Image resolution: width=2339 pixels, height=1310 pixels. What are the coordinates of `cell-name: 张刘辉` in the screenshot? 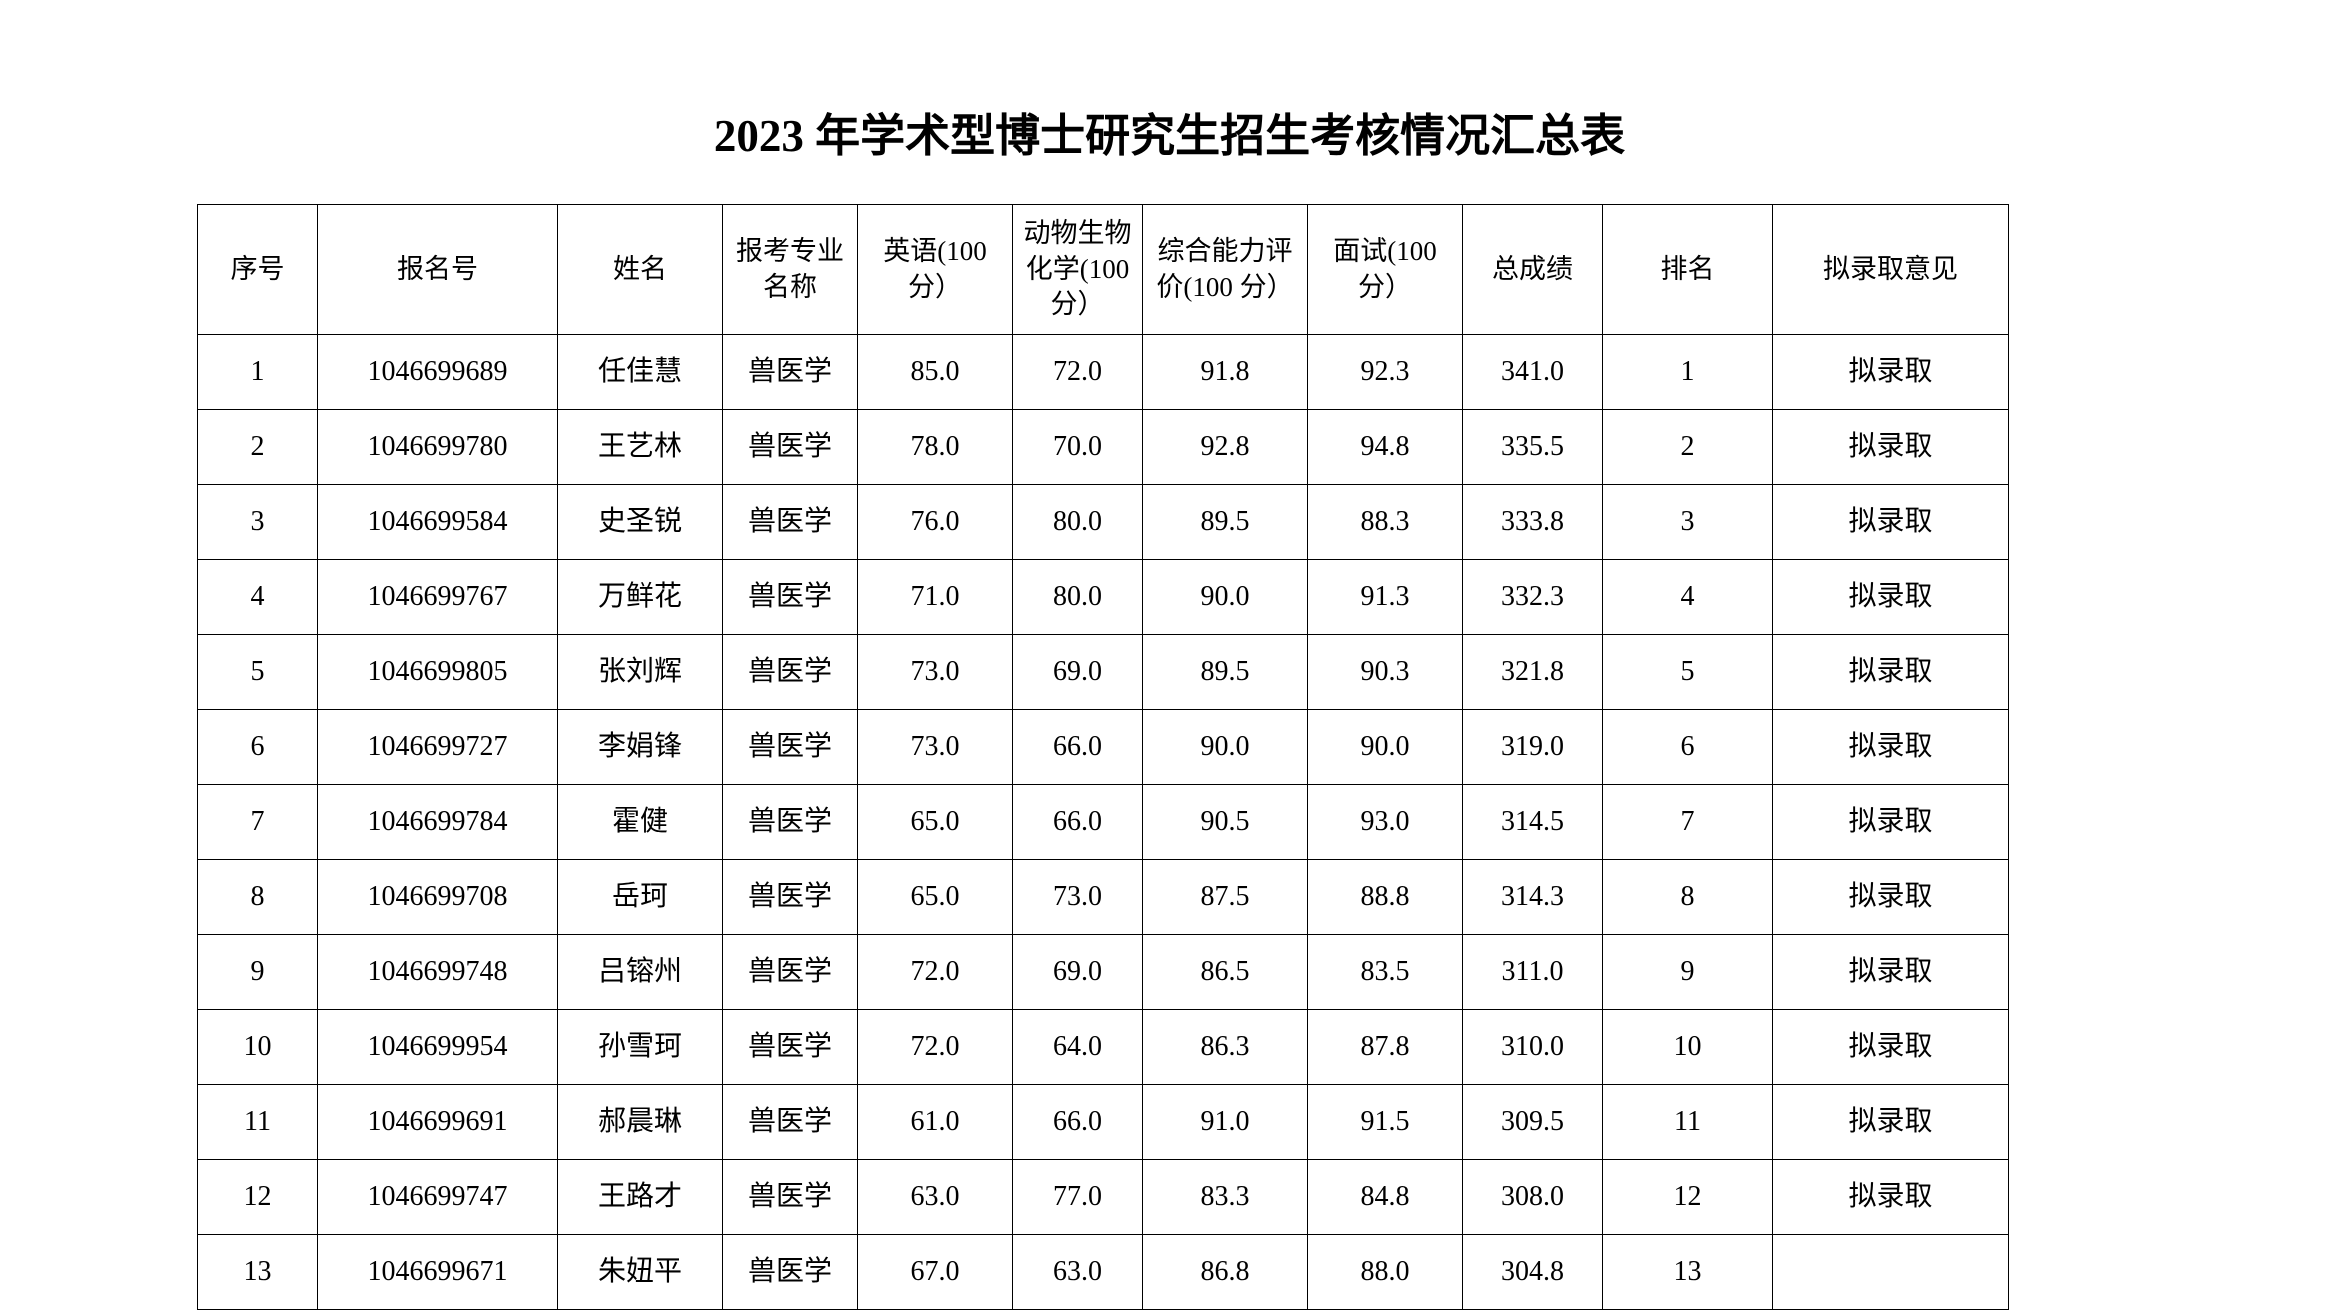 It's located at (640, 672).